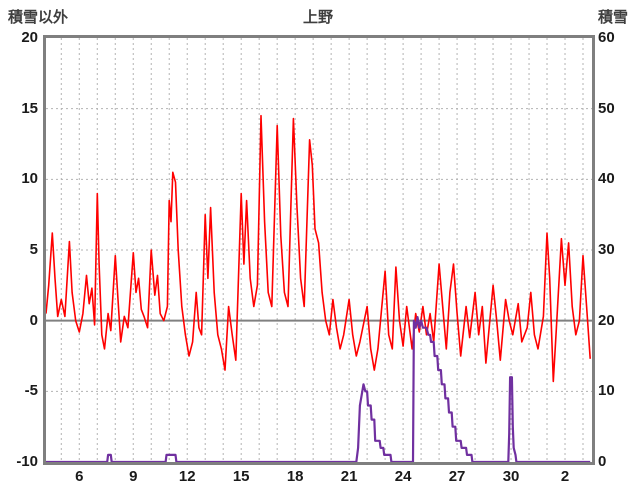 The height and width of the screenshot is (501, 636). What do you see at coordinates (29, 179) in the screenshot?
I see `y-left-tick-label: 10` at bounding box center [29, 179].